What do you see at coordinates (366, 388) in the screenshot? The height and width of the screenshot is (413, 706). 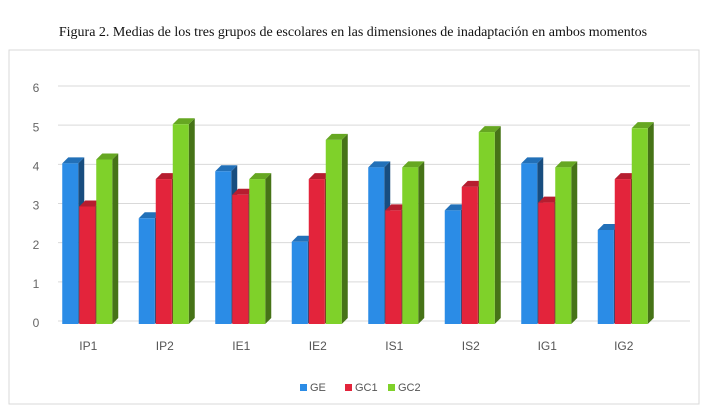 I see `legend-label: GC1` at bounding box center [366, 388].